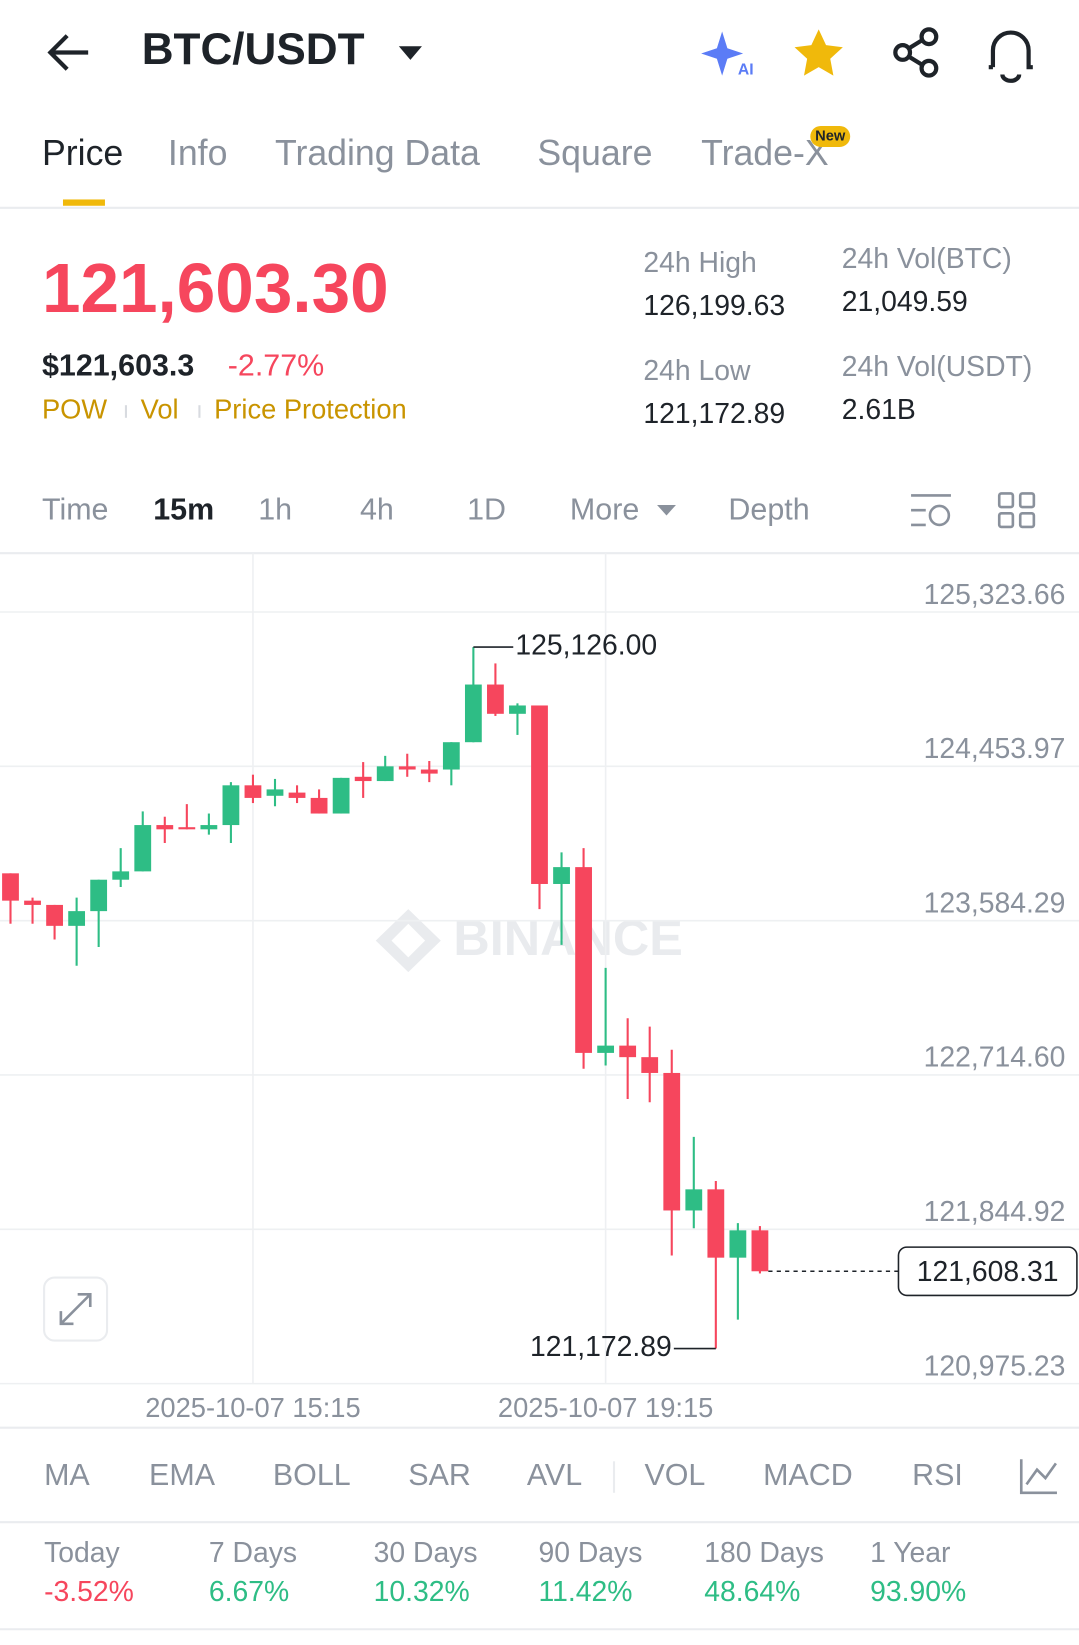 This screenshot has height=1645, width=1079. What do you see at coordinates (910, 1553) in the screenshot?
I see `period-label: 1 Year` at bounding box center [910, 1553].